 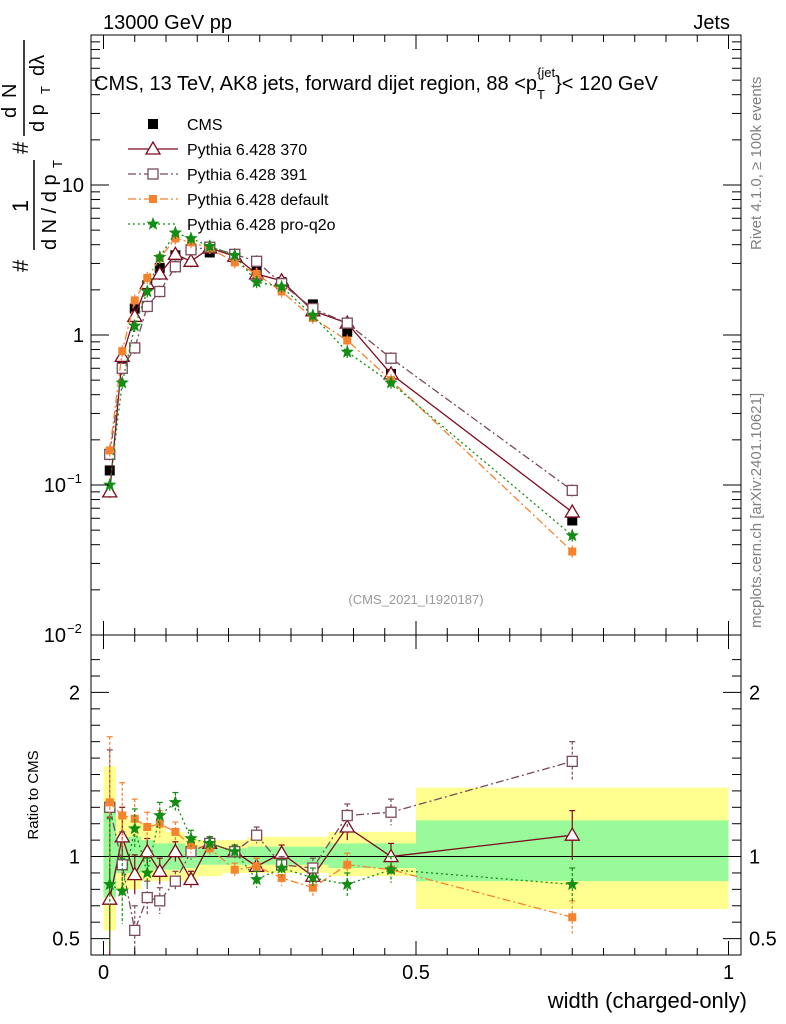 What do you see at coordinates (10, 91) in the screenshot?
I see `ylabel-N: N` at bounding box center [10, 91].